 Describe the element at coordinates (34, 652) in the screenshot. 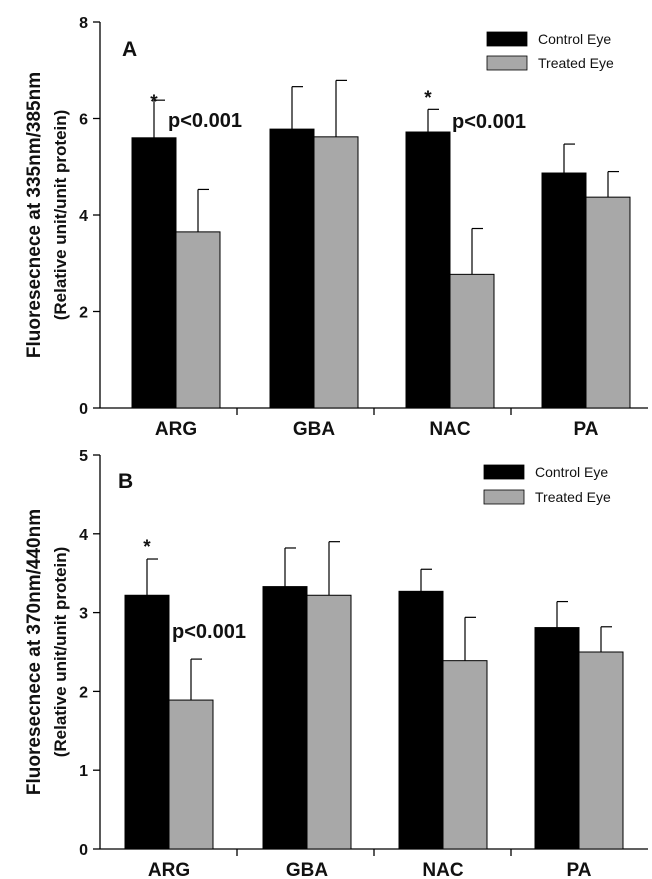

I see `y-axis-label: Fluoresecnece at 370nm/440nm` at that location.